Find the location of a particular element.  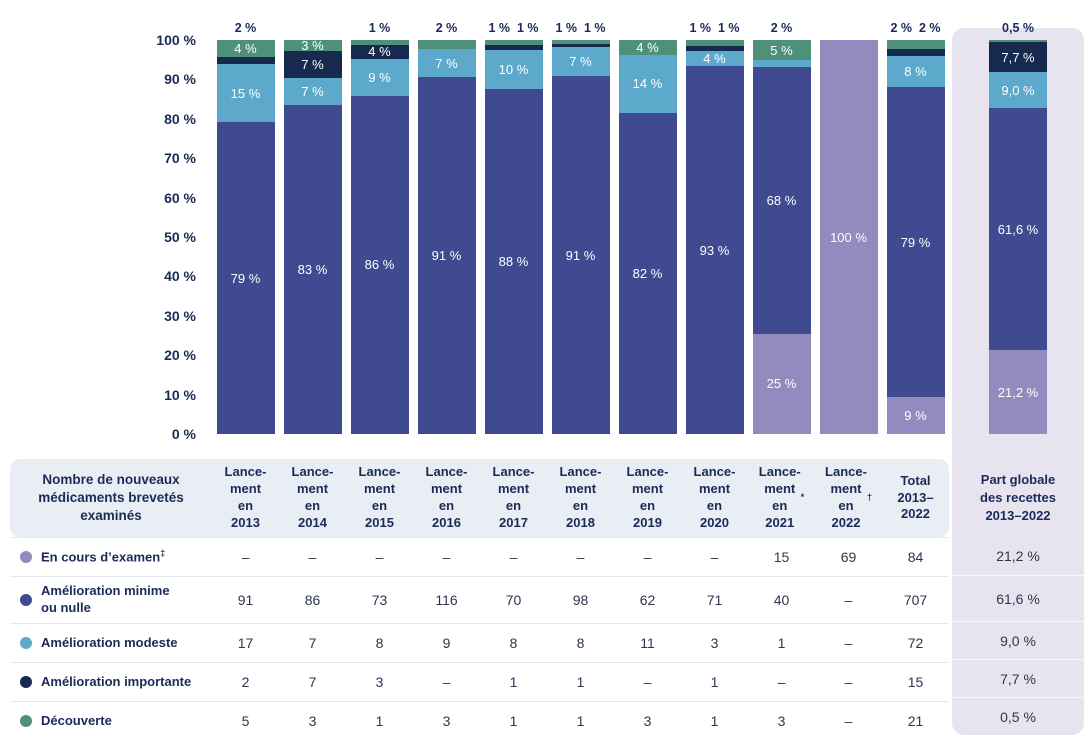

bar-2021: 25 % 68 % 5 % is located at coordinates (781, 237).